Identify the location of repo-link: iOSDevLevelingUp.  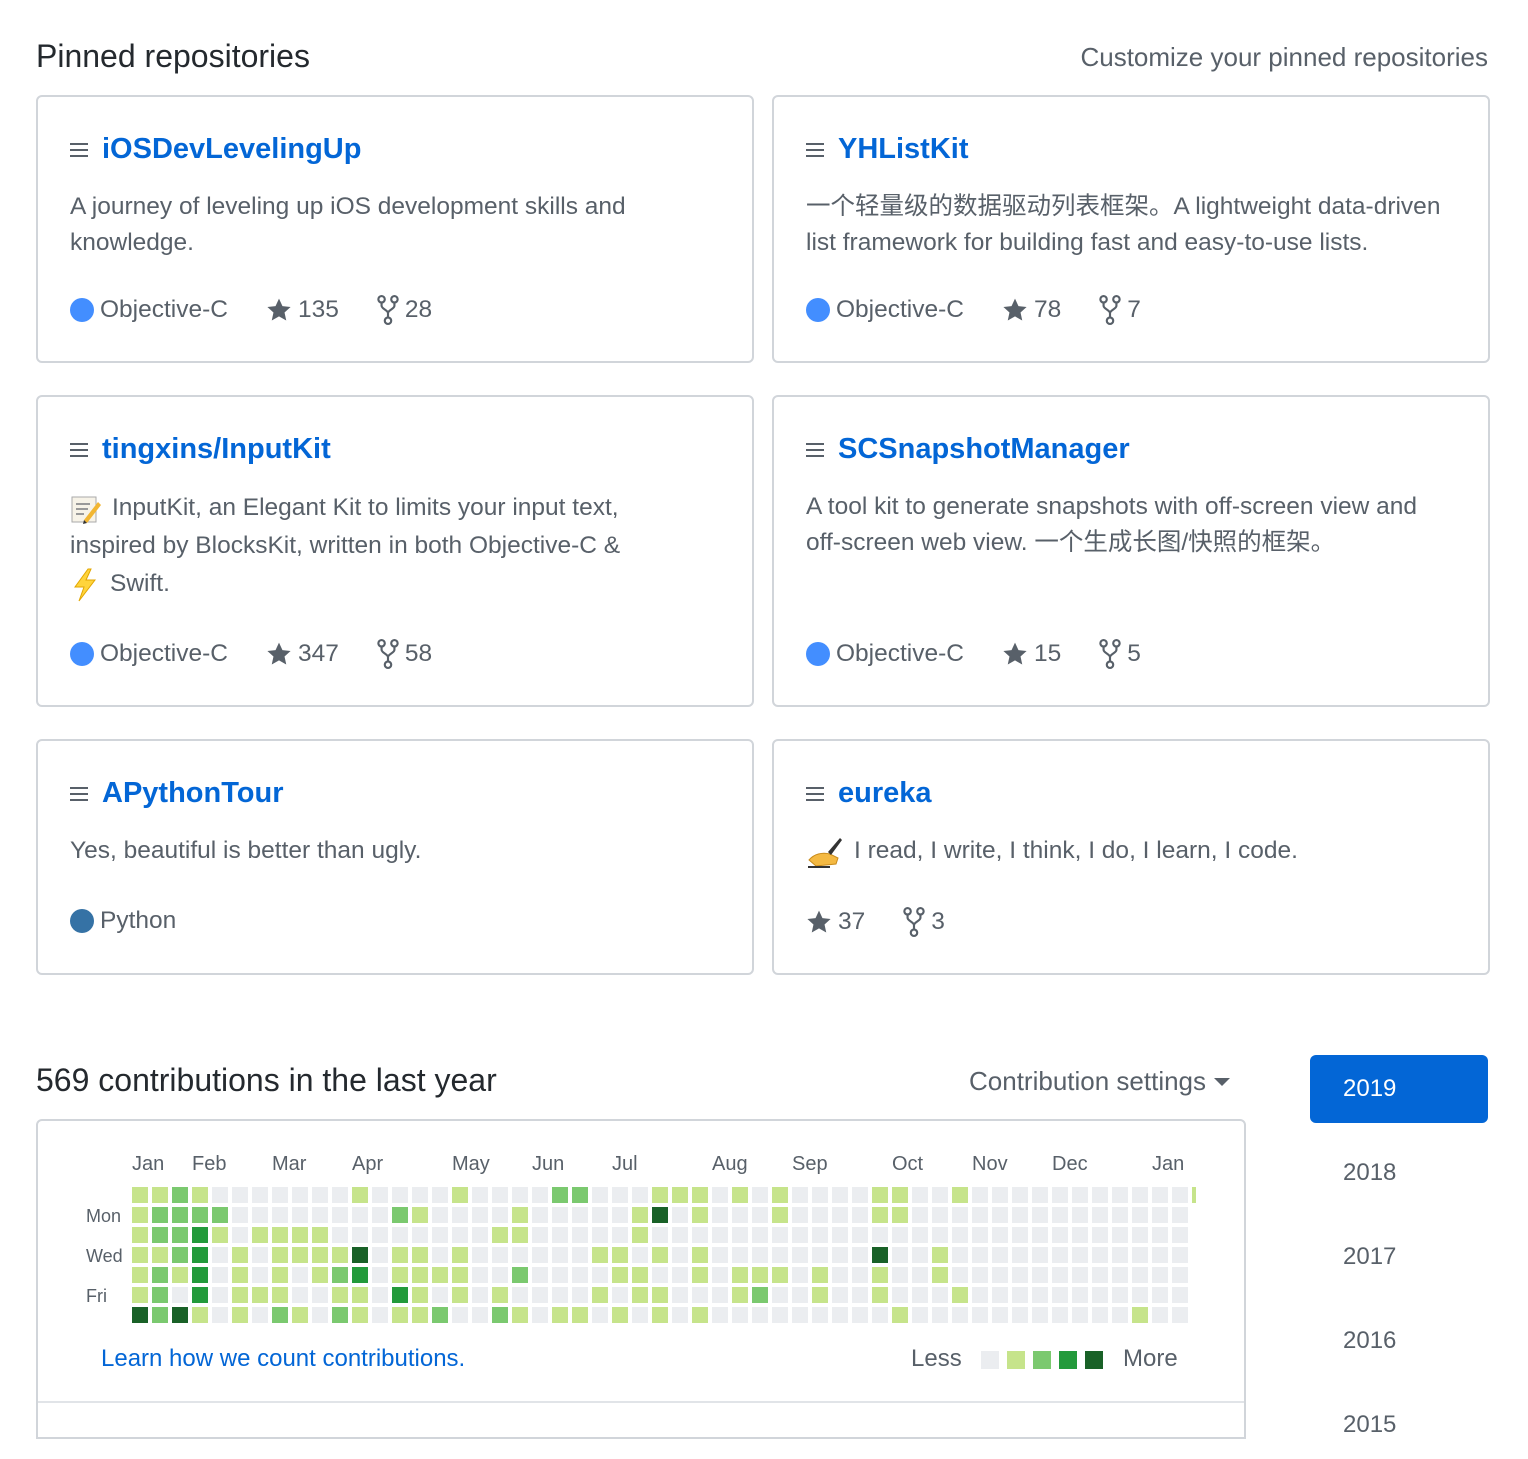
(232, 149).